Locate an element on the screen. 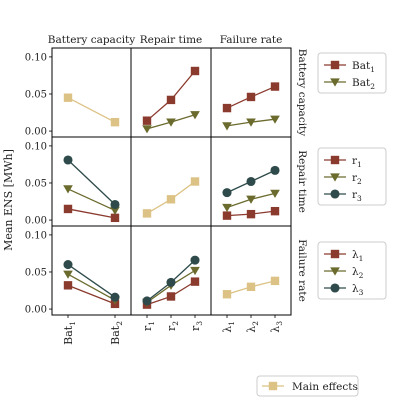 The image size is (415, 415). series-line-r2-c0-s2 is located at coordinates (91, 281).